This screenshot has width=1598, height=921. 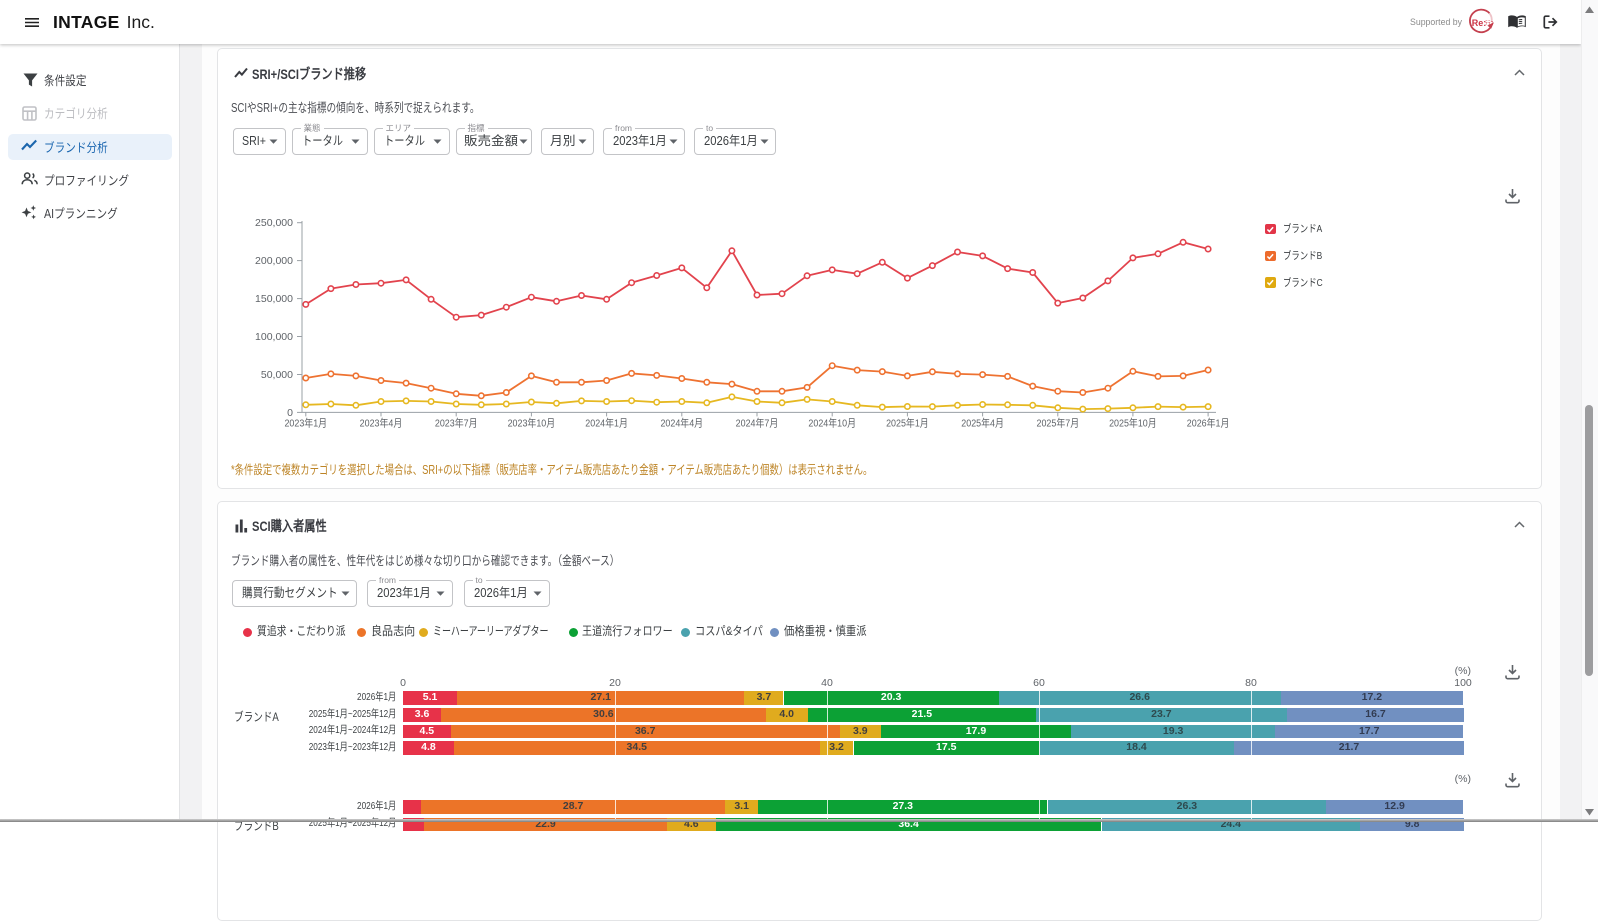 I want to click on svg-text: 150,000, so click(x=274, y=299).